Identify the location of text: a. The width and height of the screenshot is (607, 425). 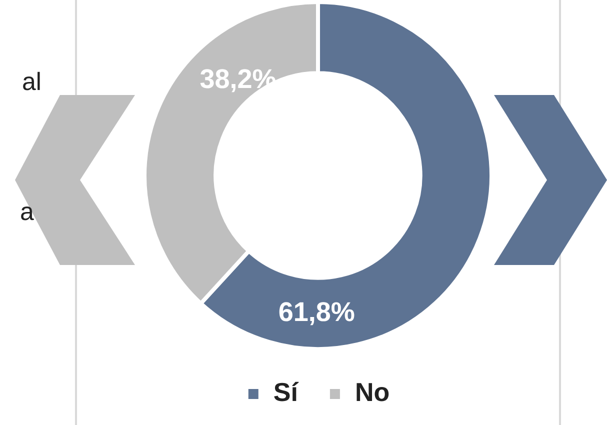
(27, 212).